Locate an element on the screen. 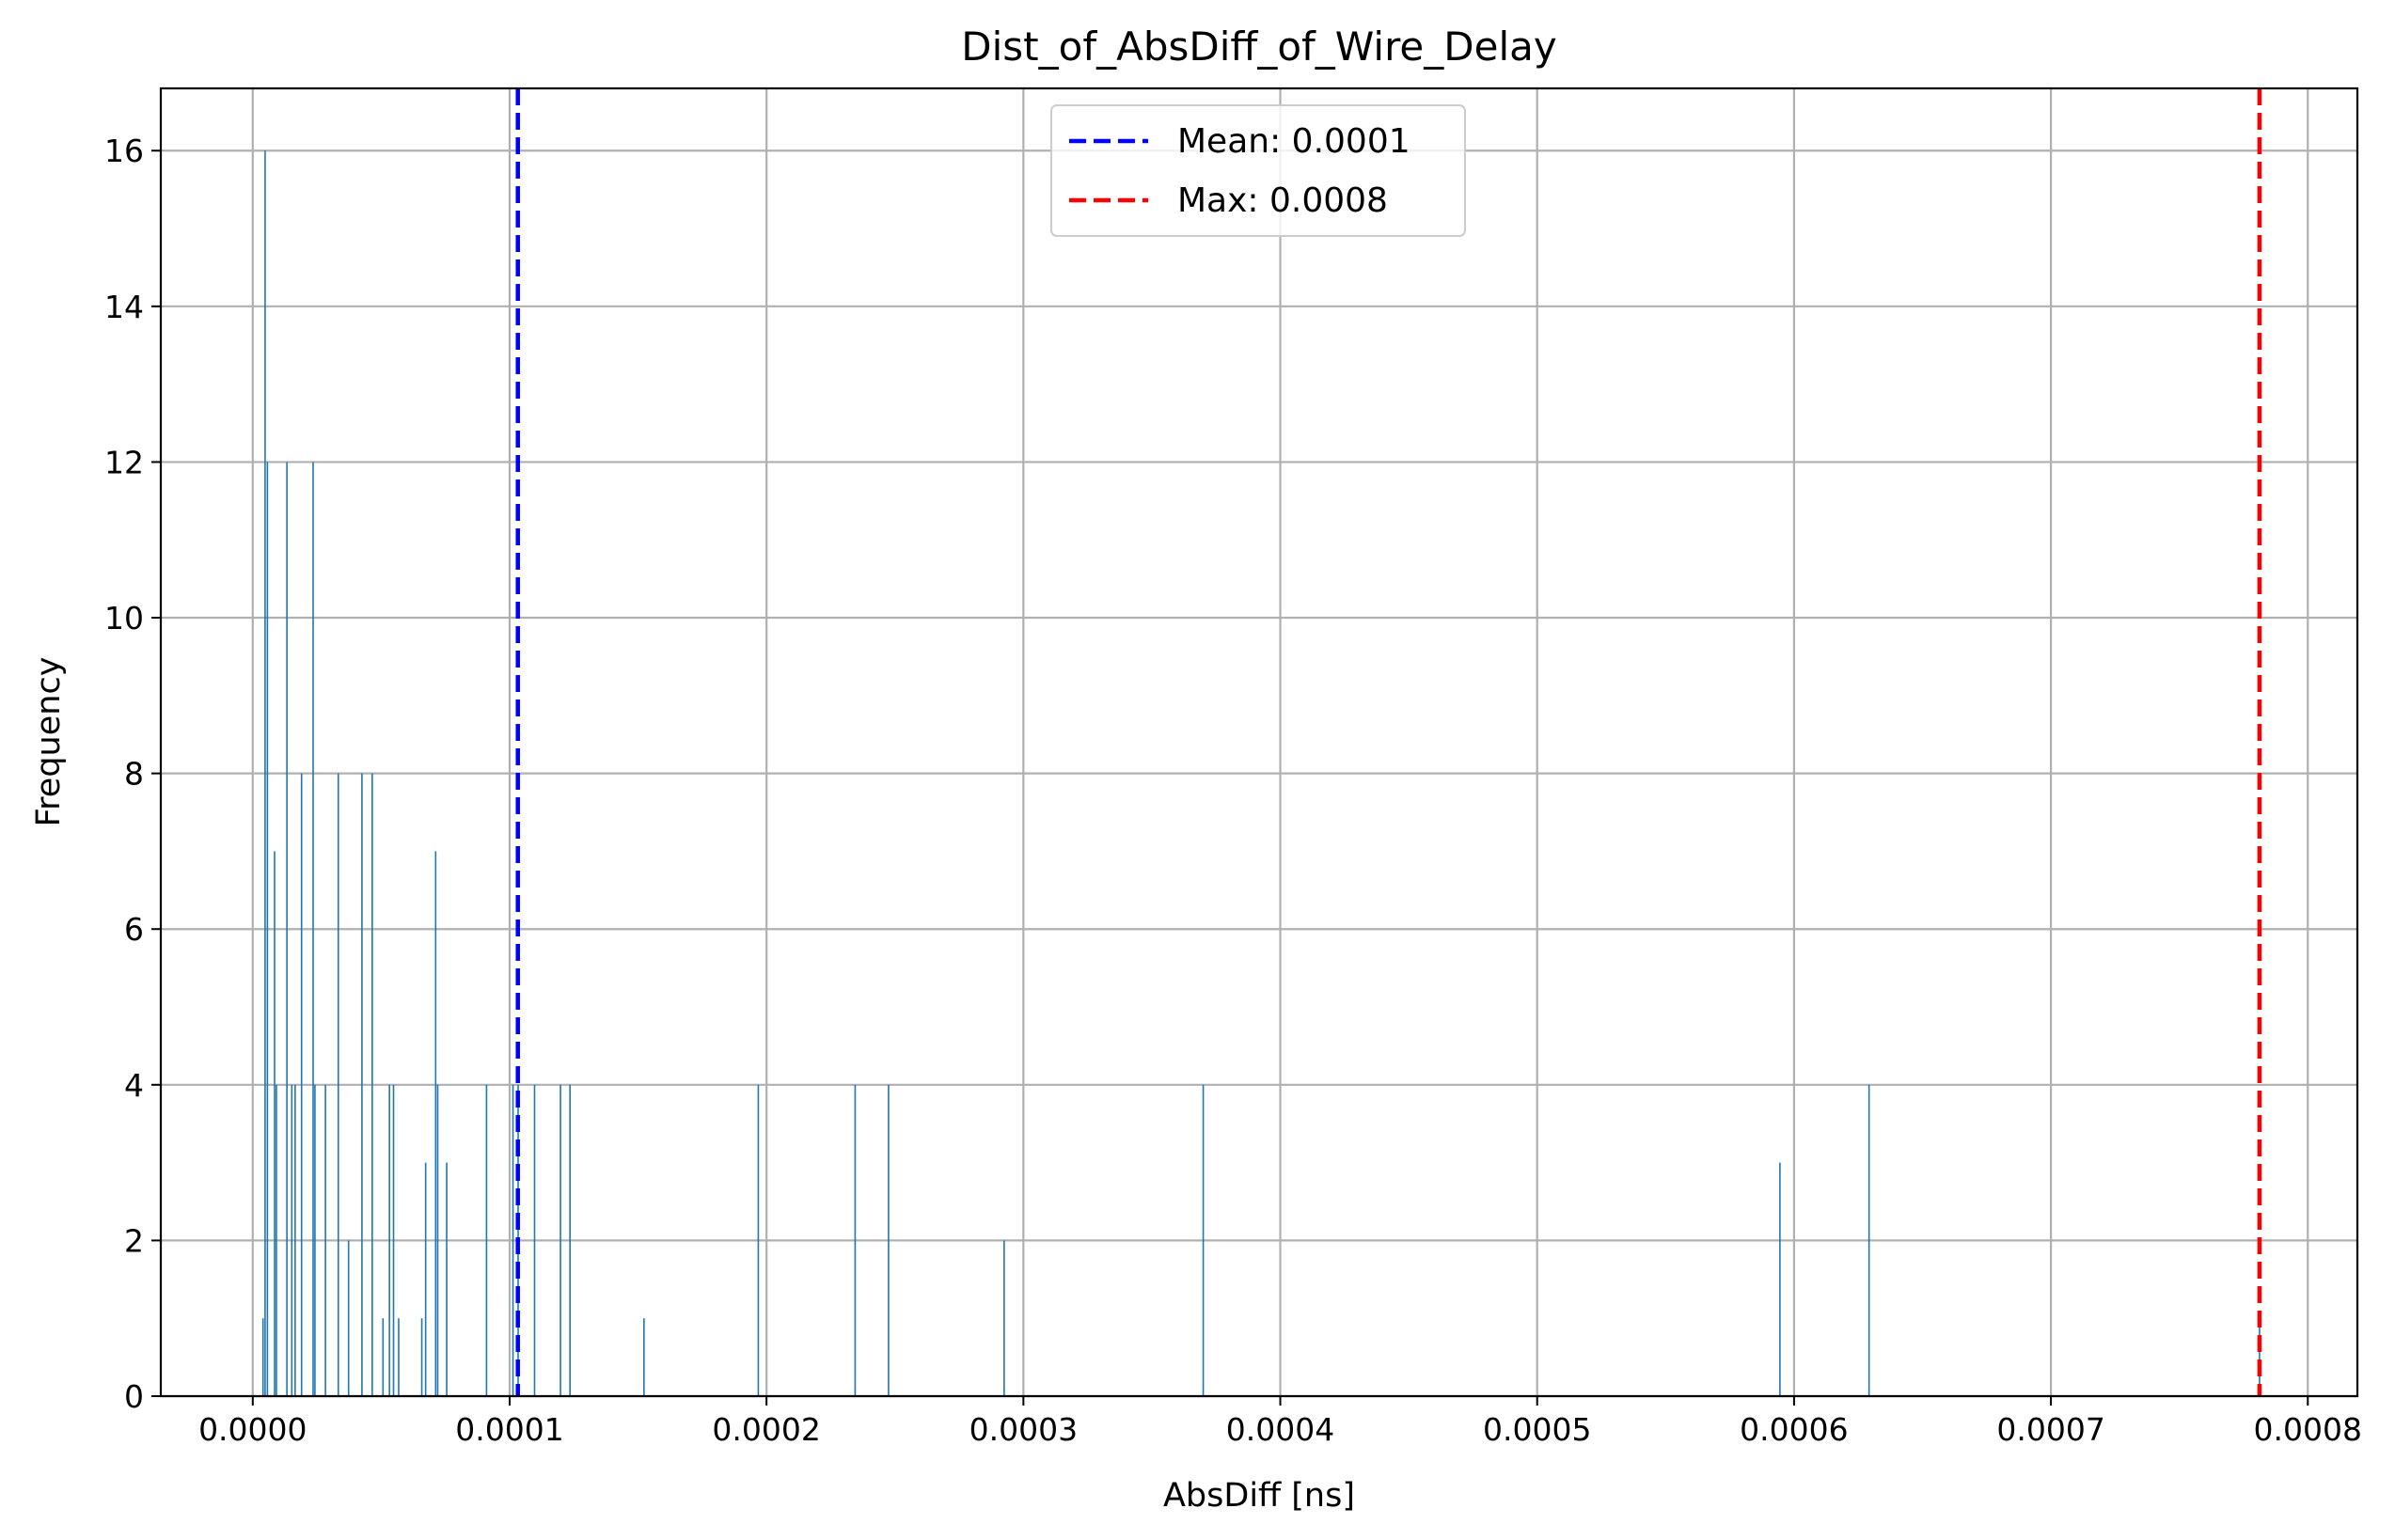 The image size is (2395, 1540). y-tick-label: 8 is located at coordinates (134, 775).